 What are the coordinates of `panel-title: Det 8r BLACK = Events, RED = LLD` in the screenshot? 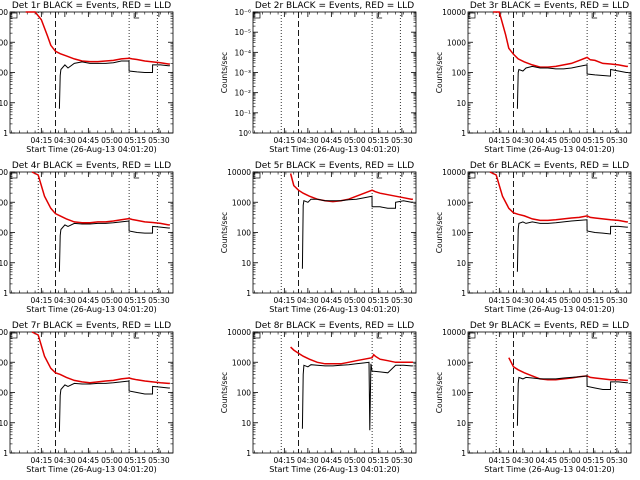 It's located at (334, 326).